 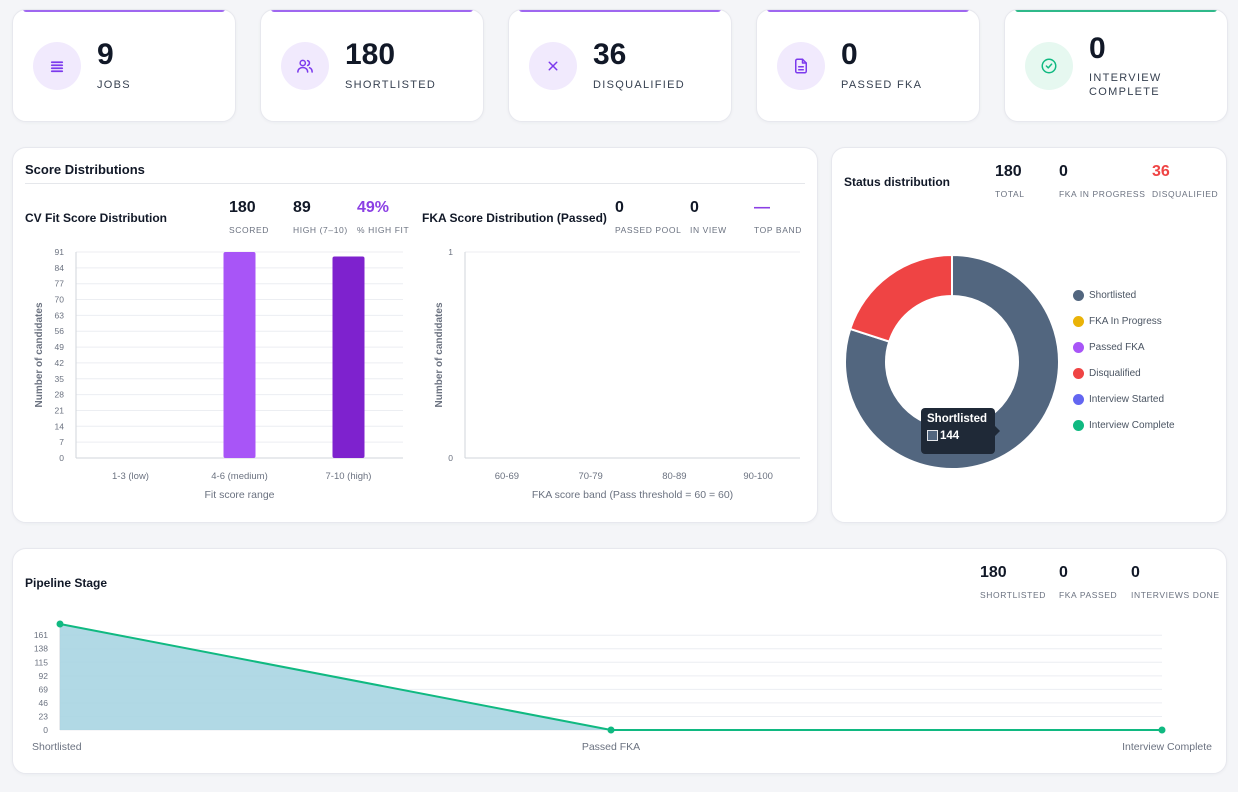 What do you see at coordinates (60, 300) in the screenshot?
I see `y-tick-label: 70` at bounding box center [60, 300].